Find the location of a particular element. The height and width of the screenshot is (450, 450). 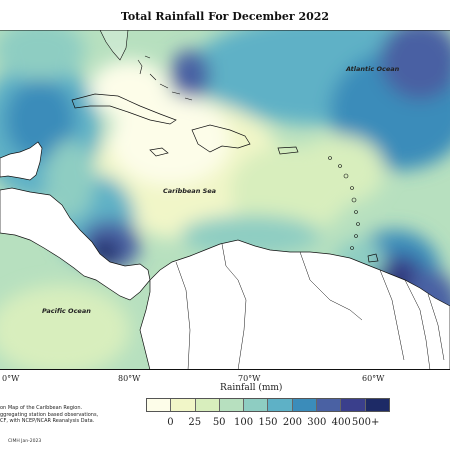

lon-tick-4: 60°W is located at coordinates (373, 378).